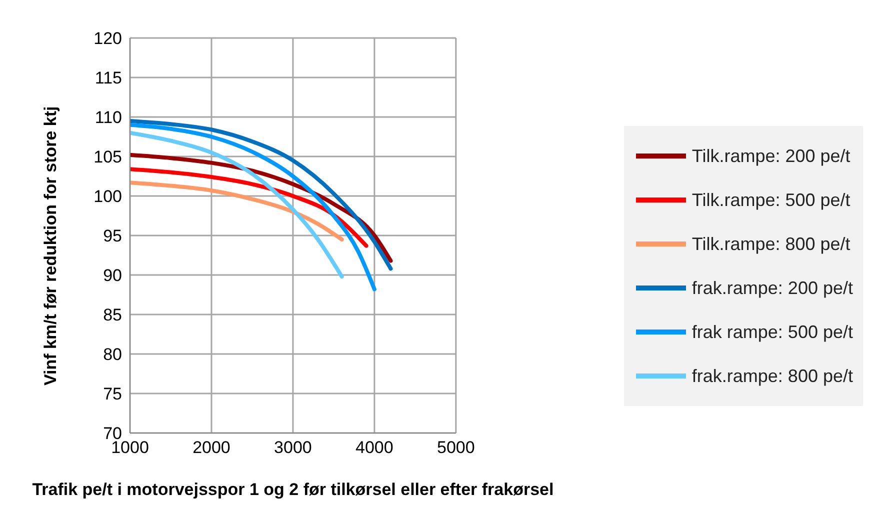  What do you see at coordinates (771, 200) in the screenshot?
I see `legend-label: Tilk.rampe: 500 pe/t` at bounding box center [771, 200].